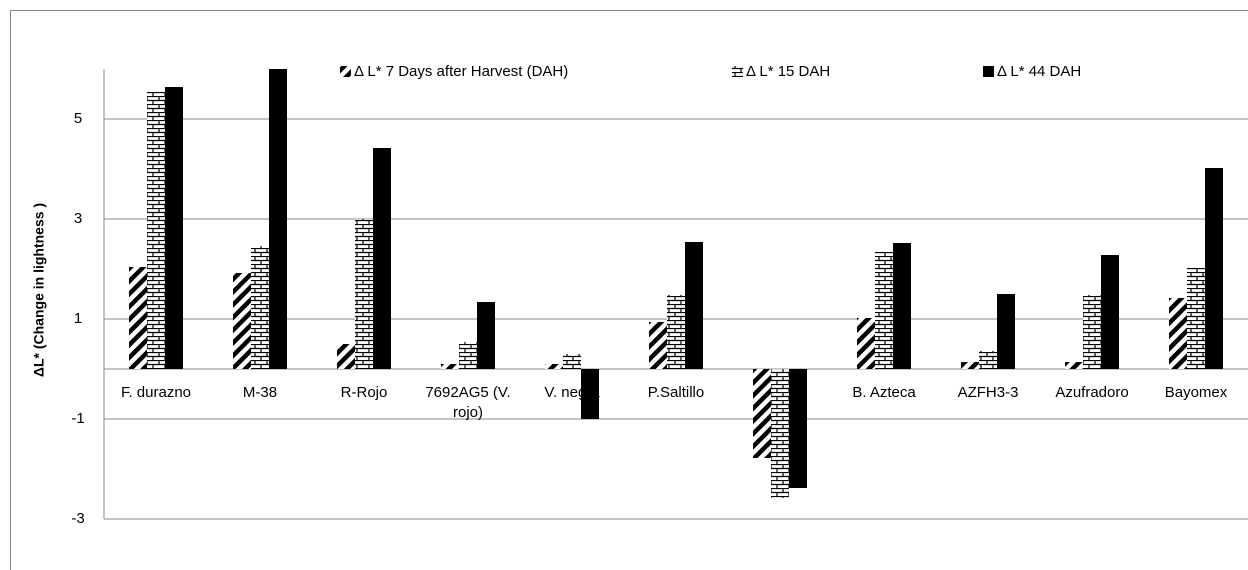 This screenshot has width=1248, height=570. I want to click on x-tick-label: AZFH3-3, so click(988, 392).